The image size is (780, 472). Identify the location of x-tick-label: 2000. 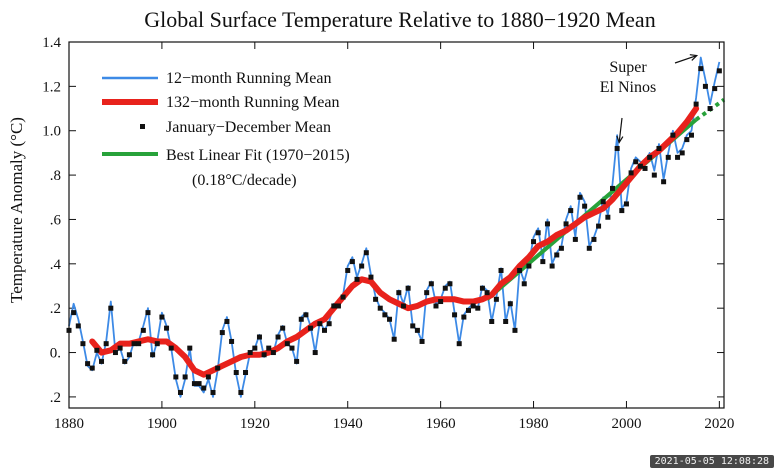
(626, 424).